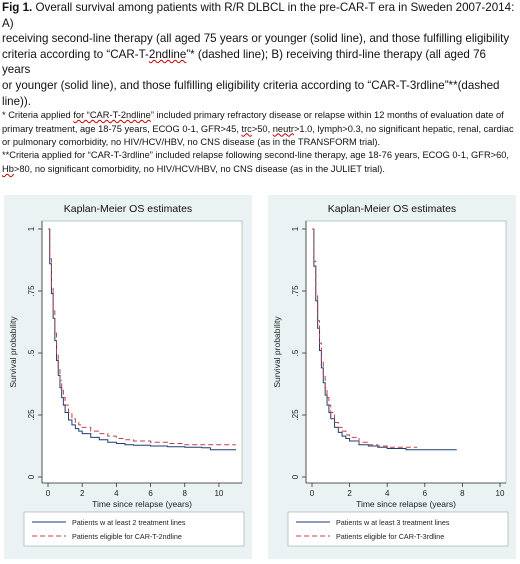  Describe the element at coordinates (150, 493) in the screenshot. I see `chart-a-x-tick-label: 6` at that location.